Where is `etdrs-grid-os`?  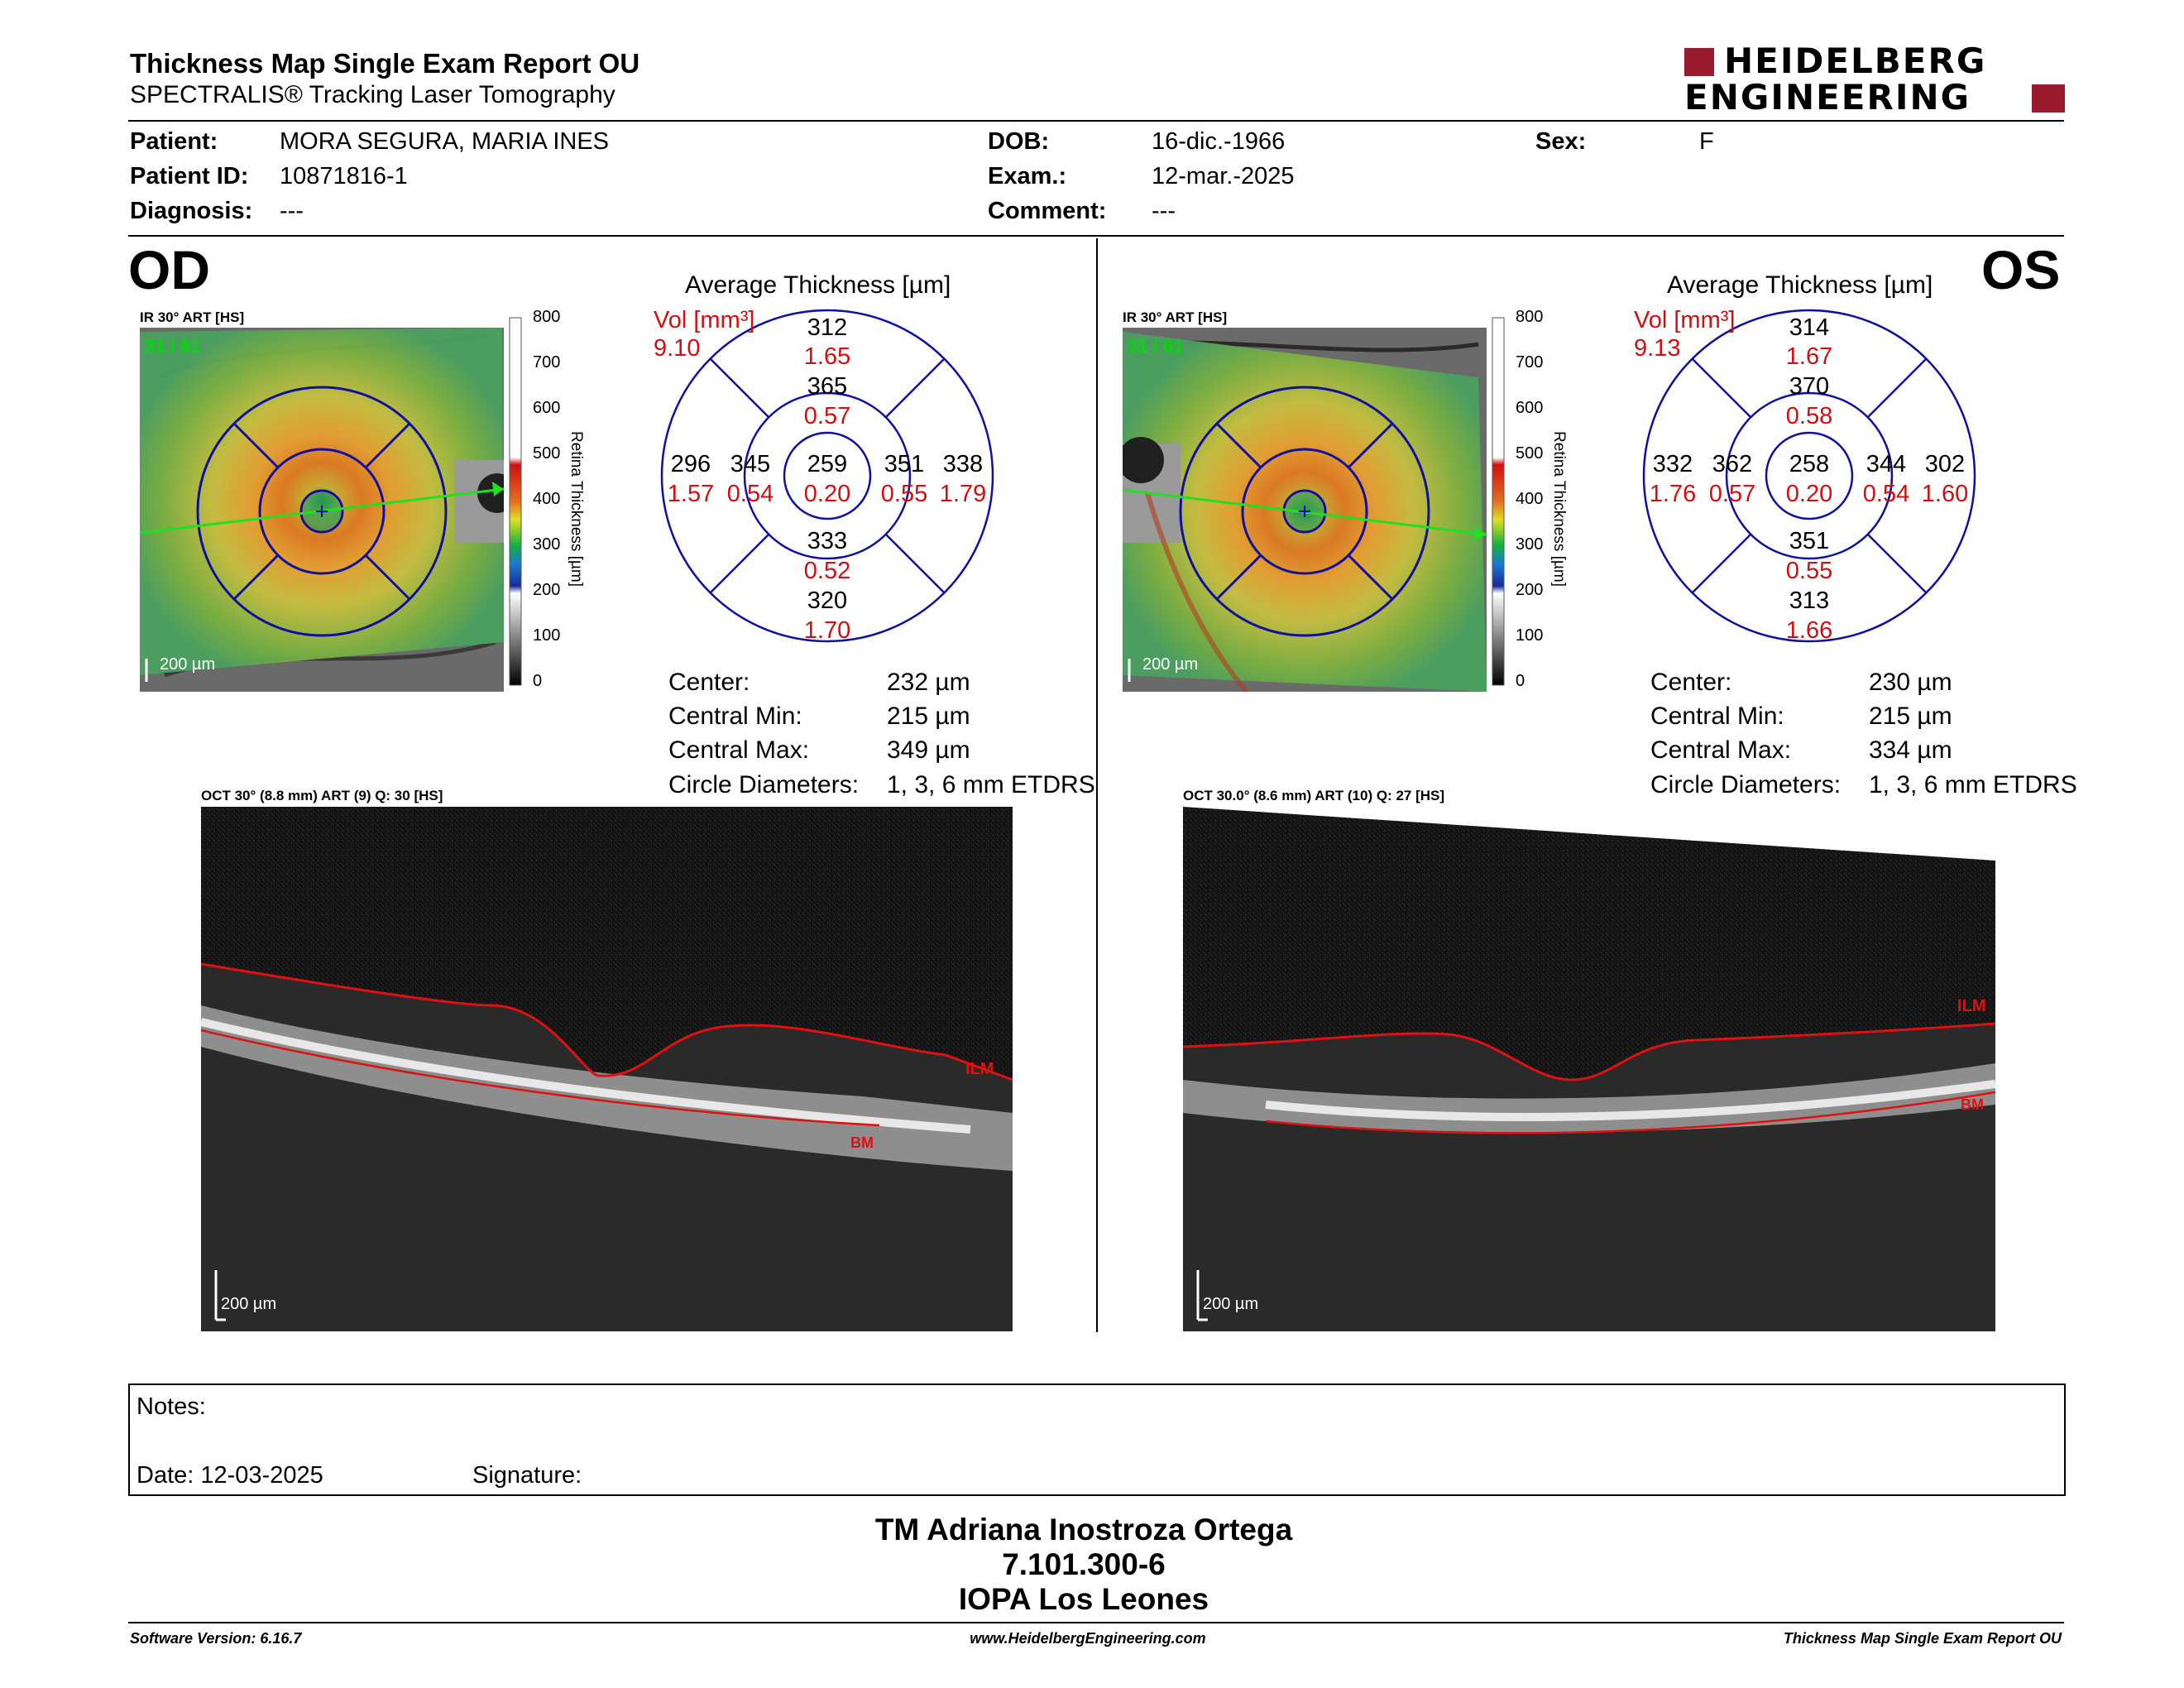
etdrs-grid-os is located at coordinates (1809, 475).